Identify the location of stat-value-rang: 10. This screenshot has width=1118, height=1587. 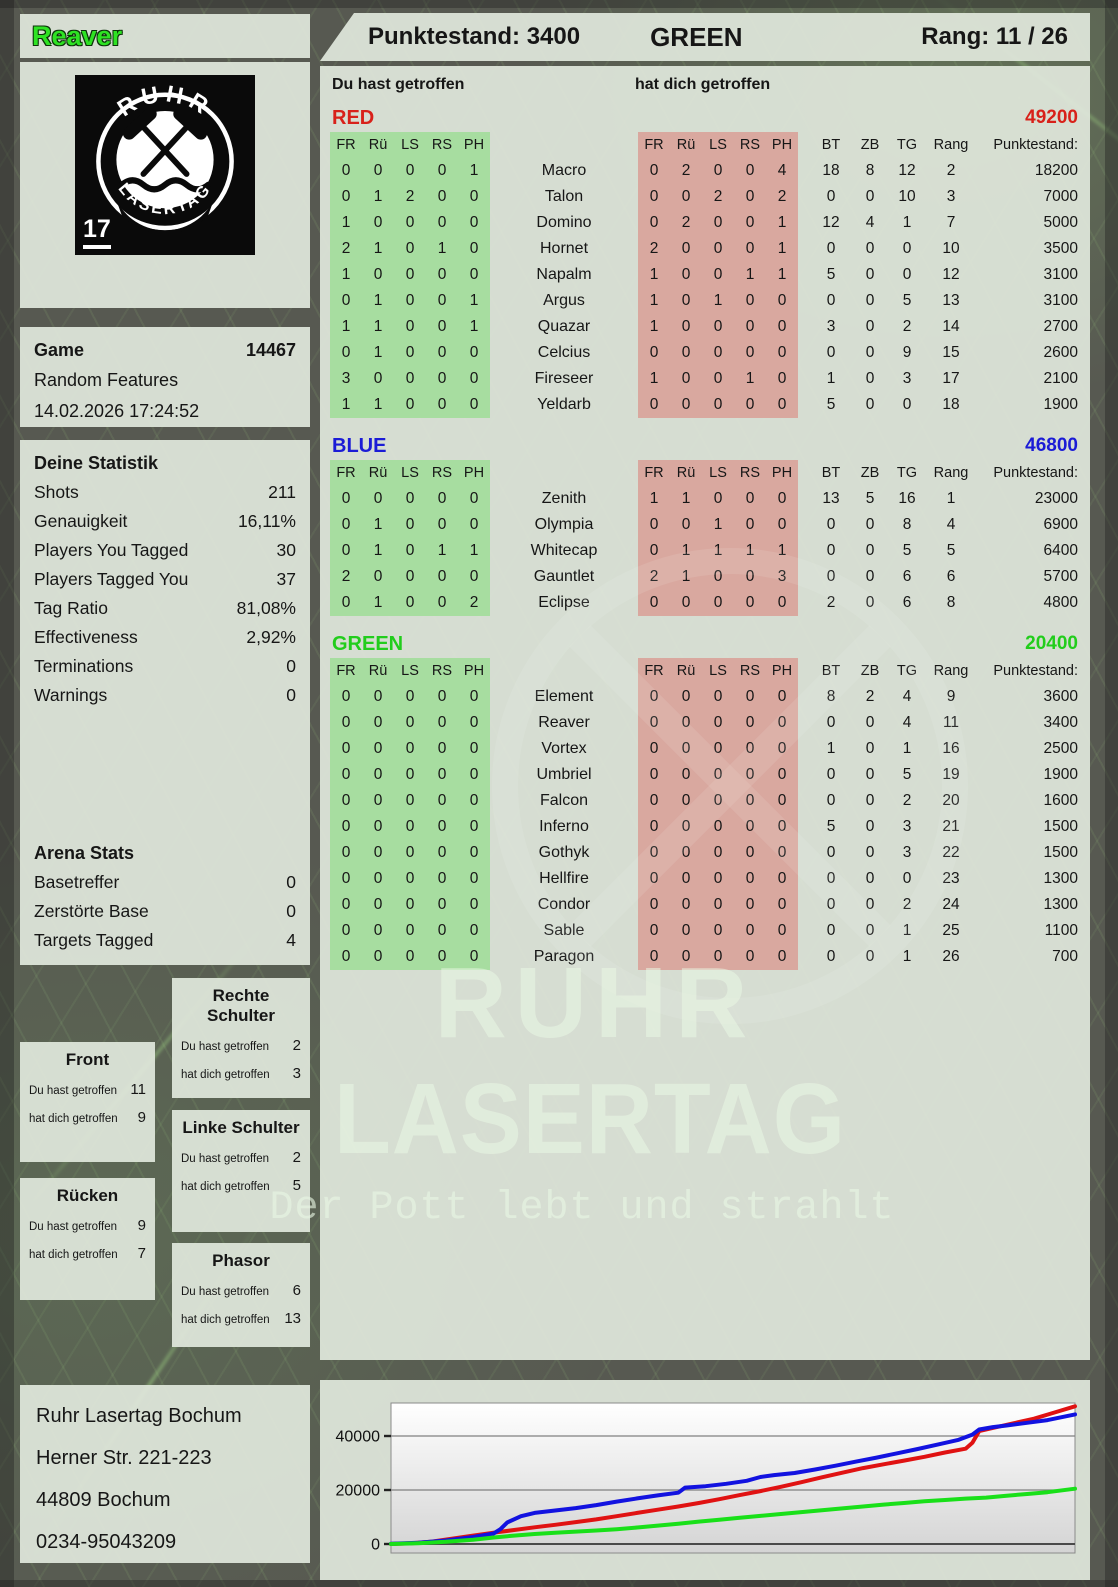
(951, 248).